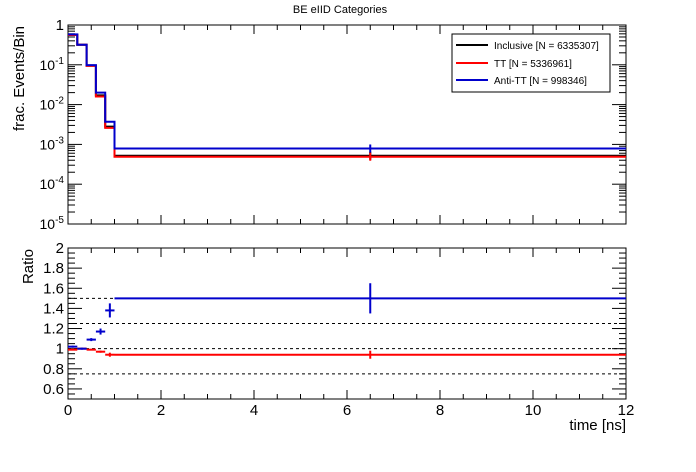  What do you see at coordinates (52, 104) in the screenshot?
I see `top-y-tick-label: 10⁻²` at bounding box center [52, 104].